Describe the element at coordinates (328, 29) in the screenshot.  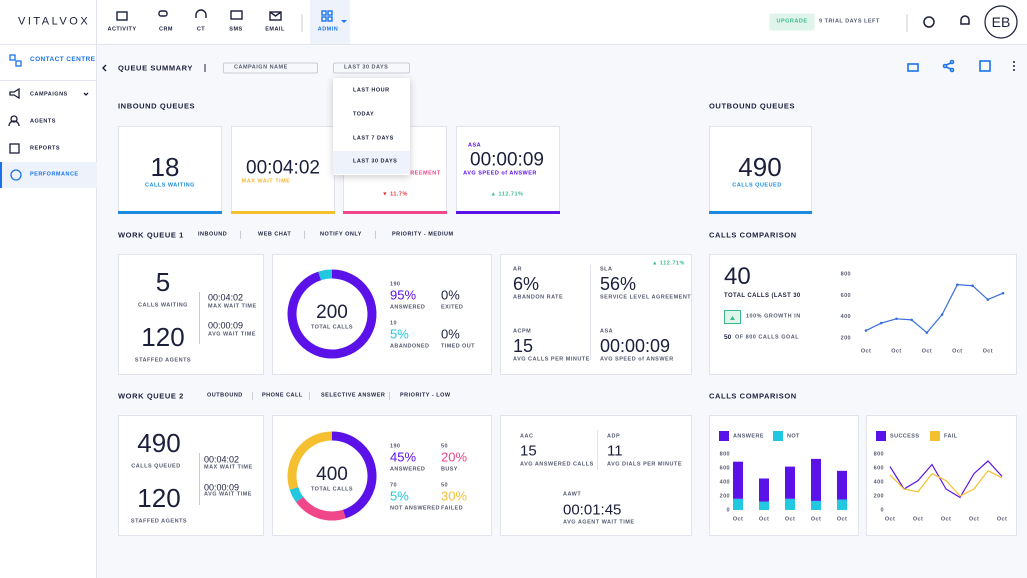
I see `nav-item: ADMIN` at that location.